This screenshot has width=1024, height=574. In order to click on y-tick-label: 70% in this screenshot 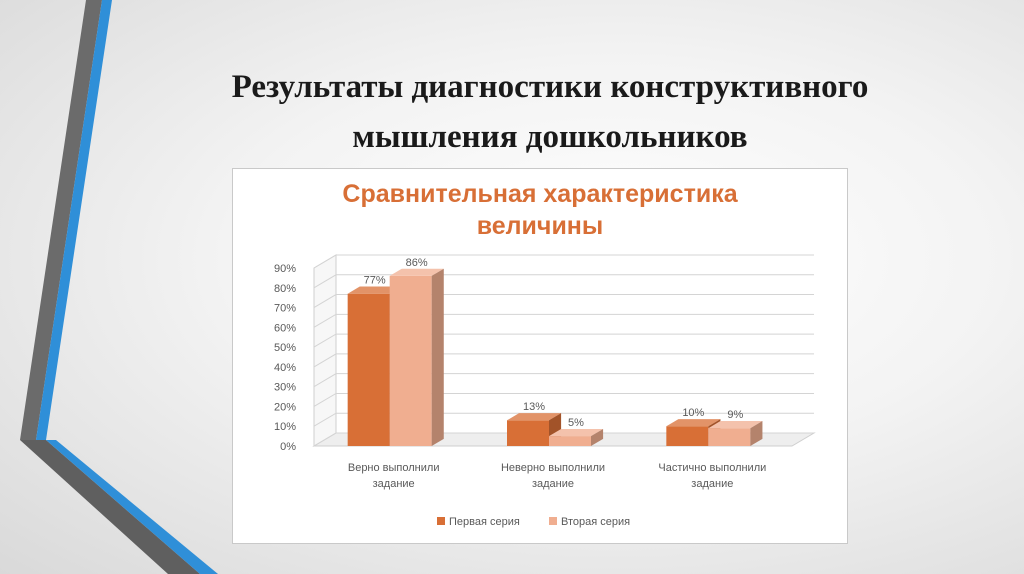, I will do `click(285, 309)`.